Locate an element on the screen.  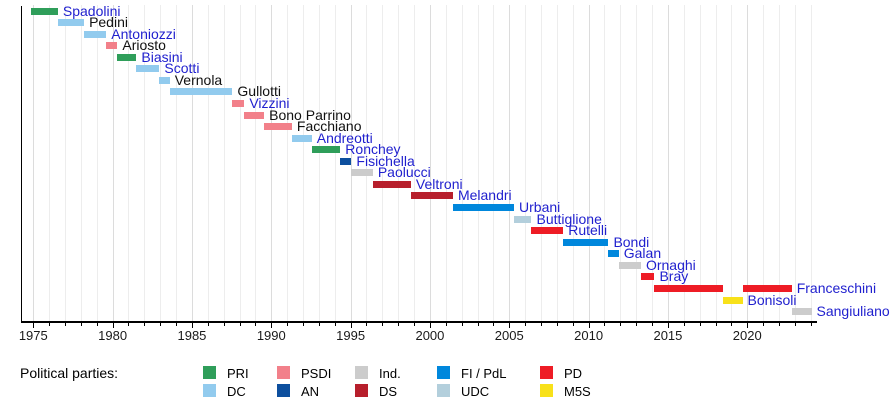
label-pedini: Pedini is located at coordinates (108, 22).